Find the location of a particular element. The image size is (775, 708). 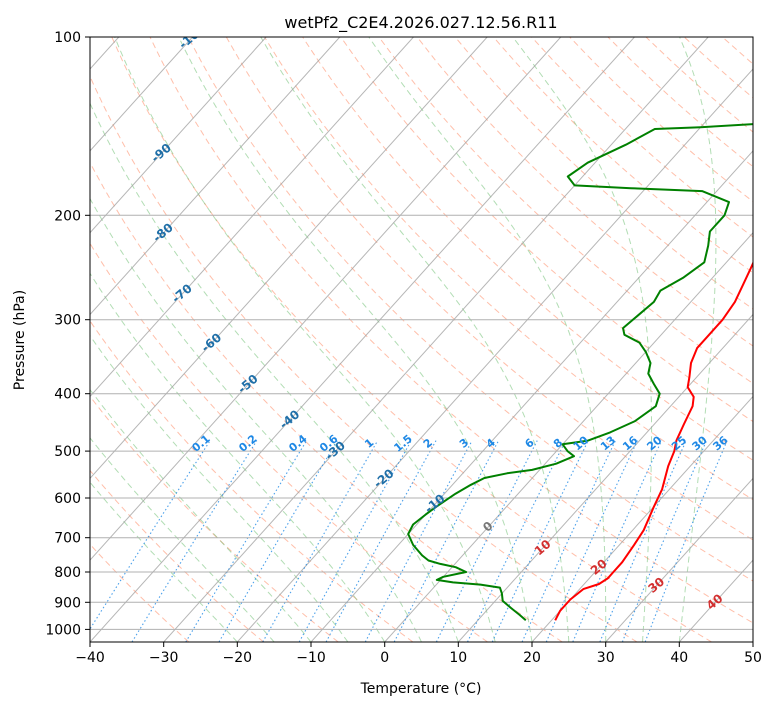

y-tick-label: 800 is located at coordinates (67, 573).